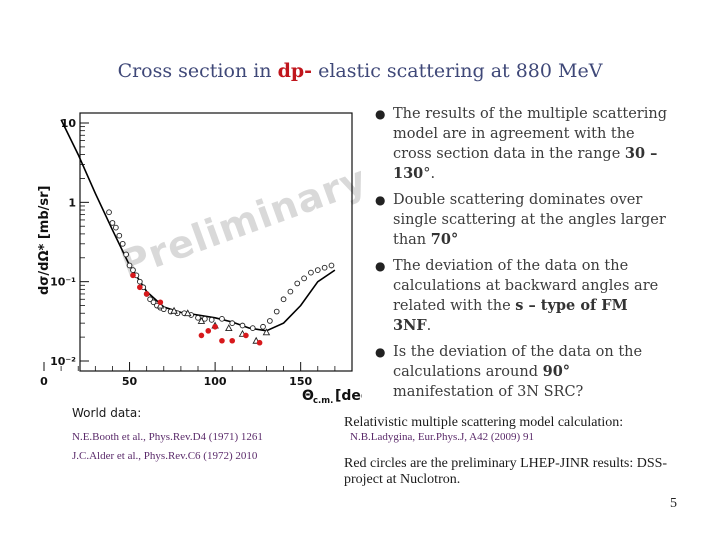  Describe the element at coordinates (510, 315) in the screenshot. I see `bullet-emphasis: s – type of FM 3NF` at that location.